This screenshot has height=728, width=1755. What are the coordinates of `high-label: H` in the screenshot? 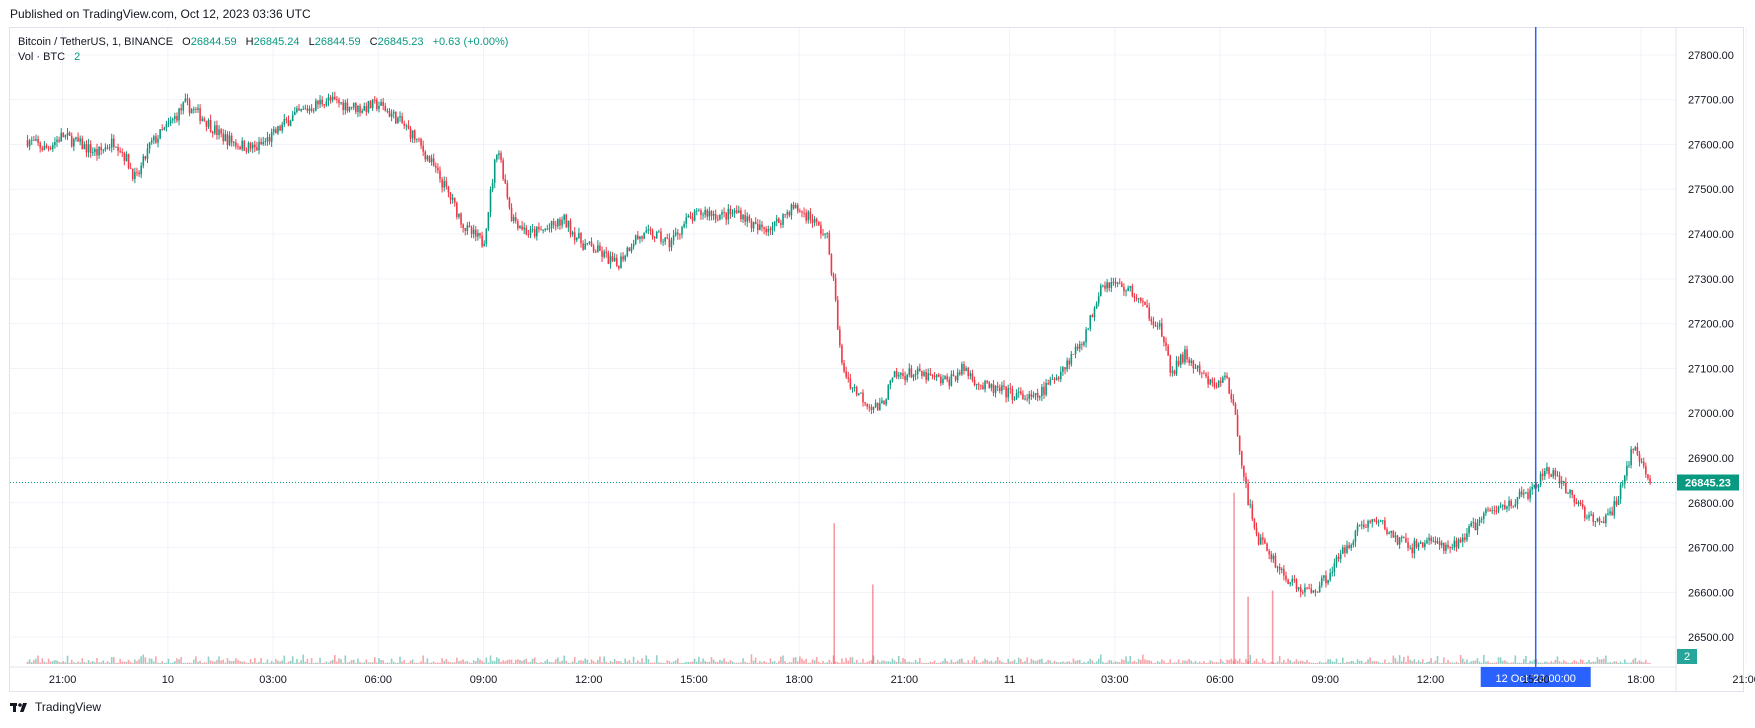 It's located at (249, 42).